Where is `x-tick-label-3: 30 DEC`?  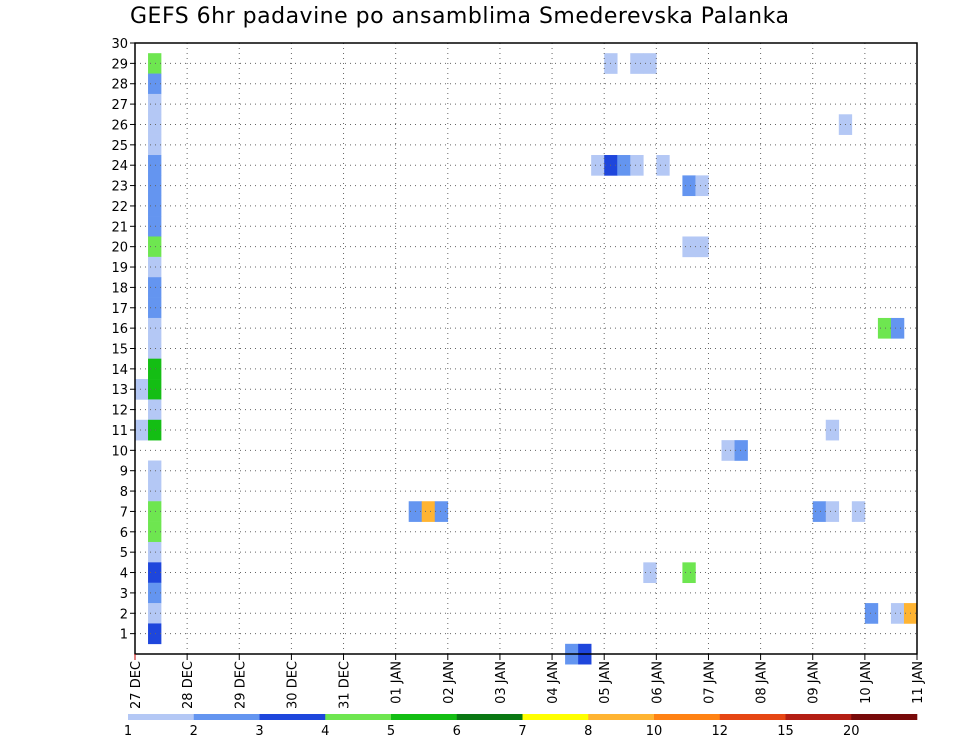 x-tick-label-3: 30 DEC is located at coordinates (292, 685).